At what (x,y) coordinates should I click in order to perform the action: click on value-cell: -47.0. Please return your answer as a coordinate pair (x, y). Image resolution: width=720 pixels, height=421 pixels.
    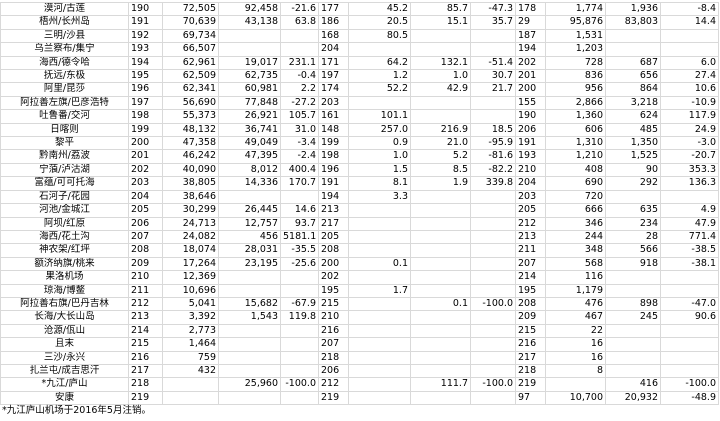
    Looking at the image, I should click on (689, 304).